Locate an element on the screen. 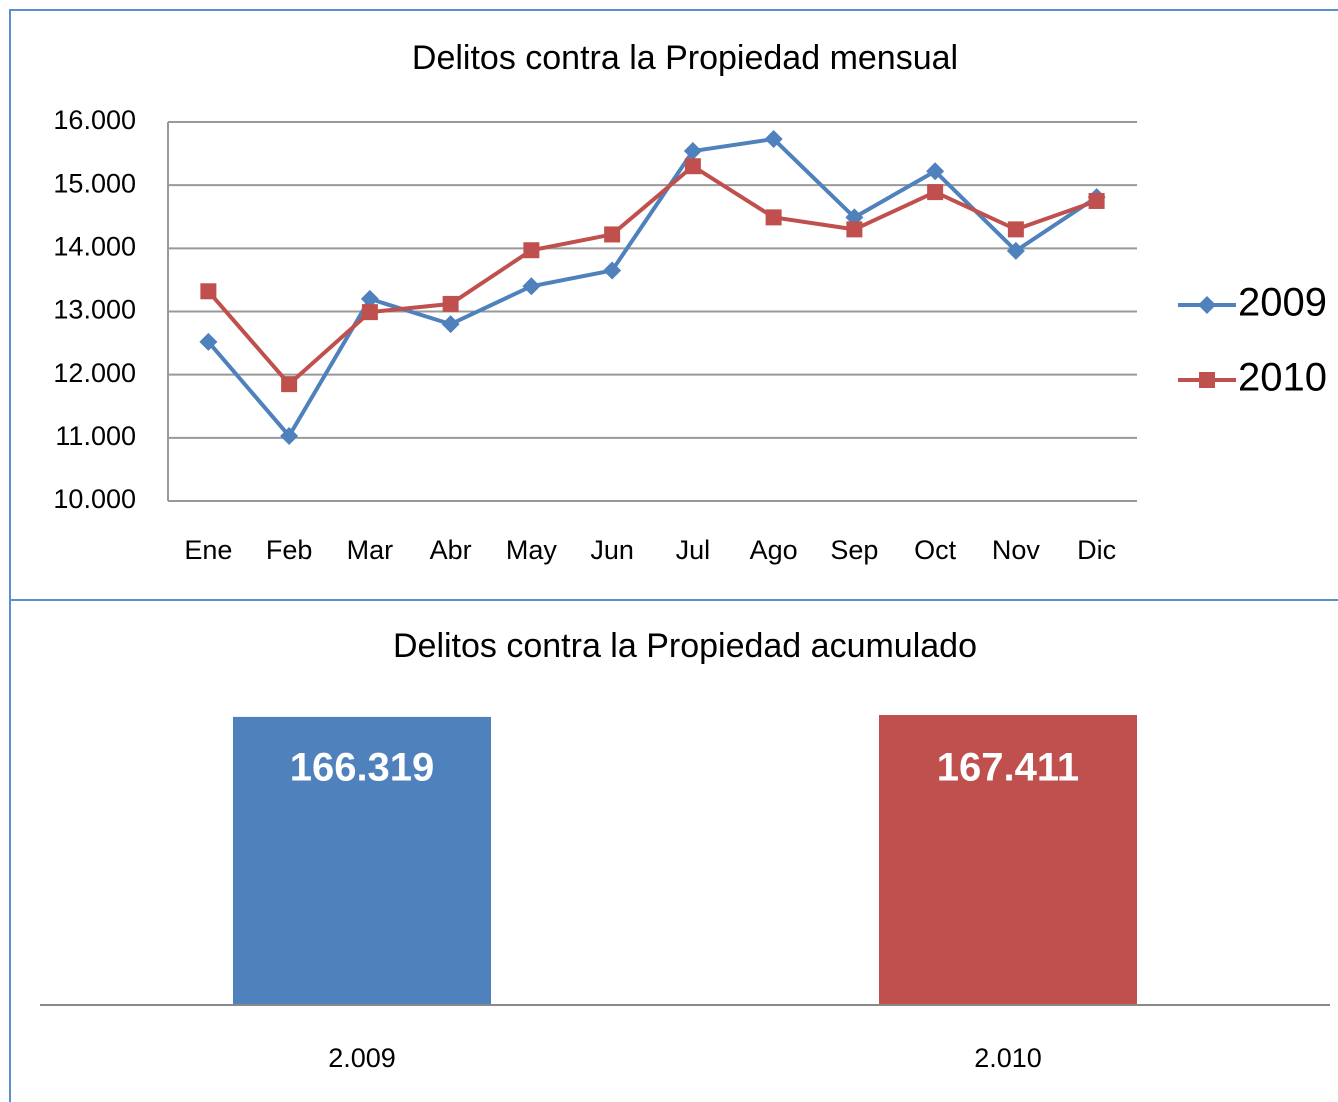  x-tick-label: Jul is located at coordinates (693, 550).